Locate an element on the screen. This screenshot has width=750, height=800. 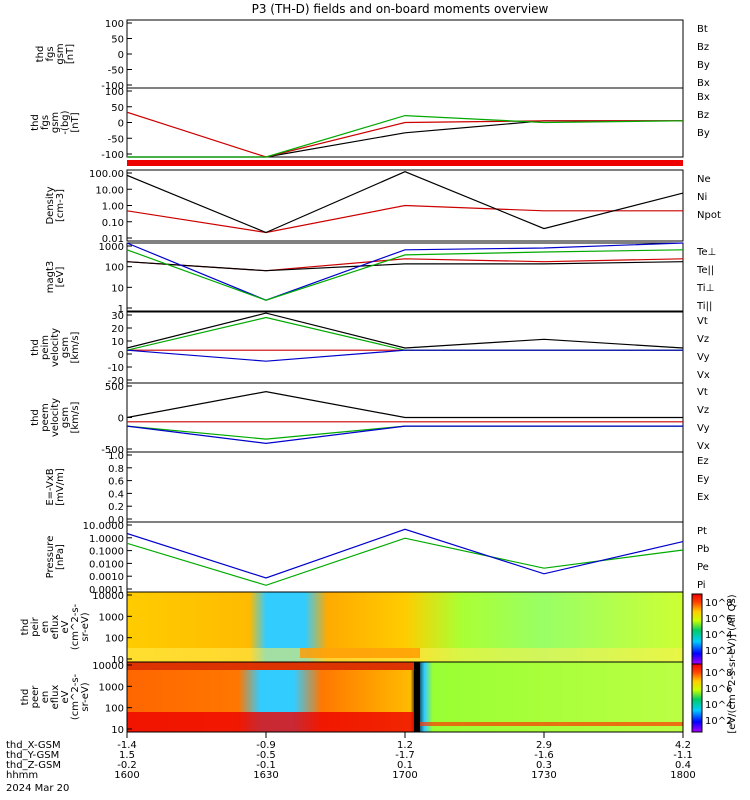
legend-pe-label: Pe is located at coordinates (703, 567).